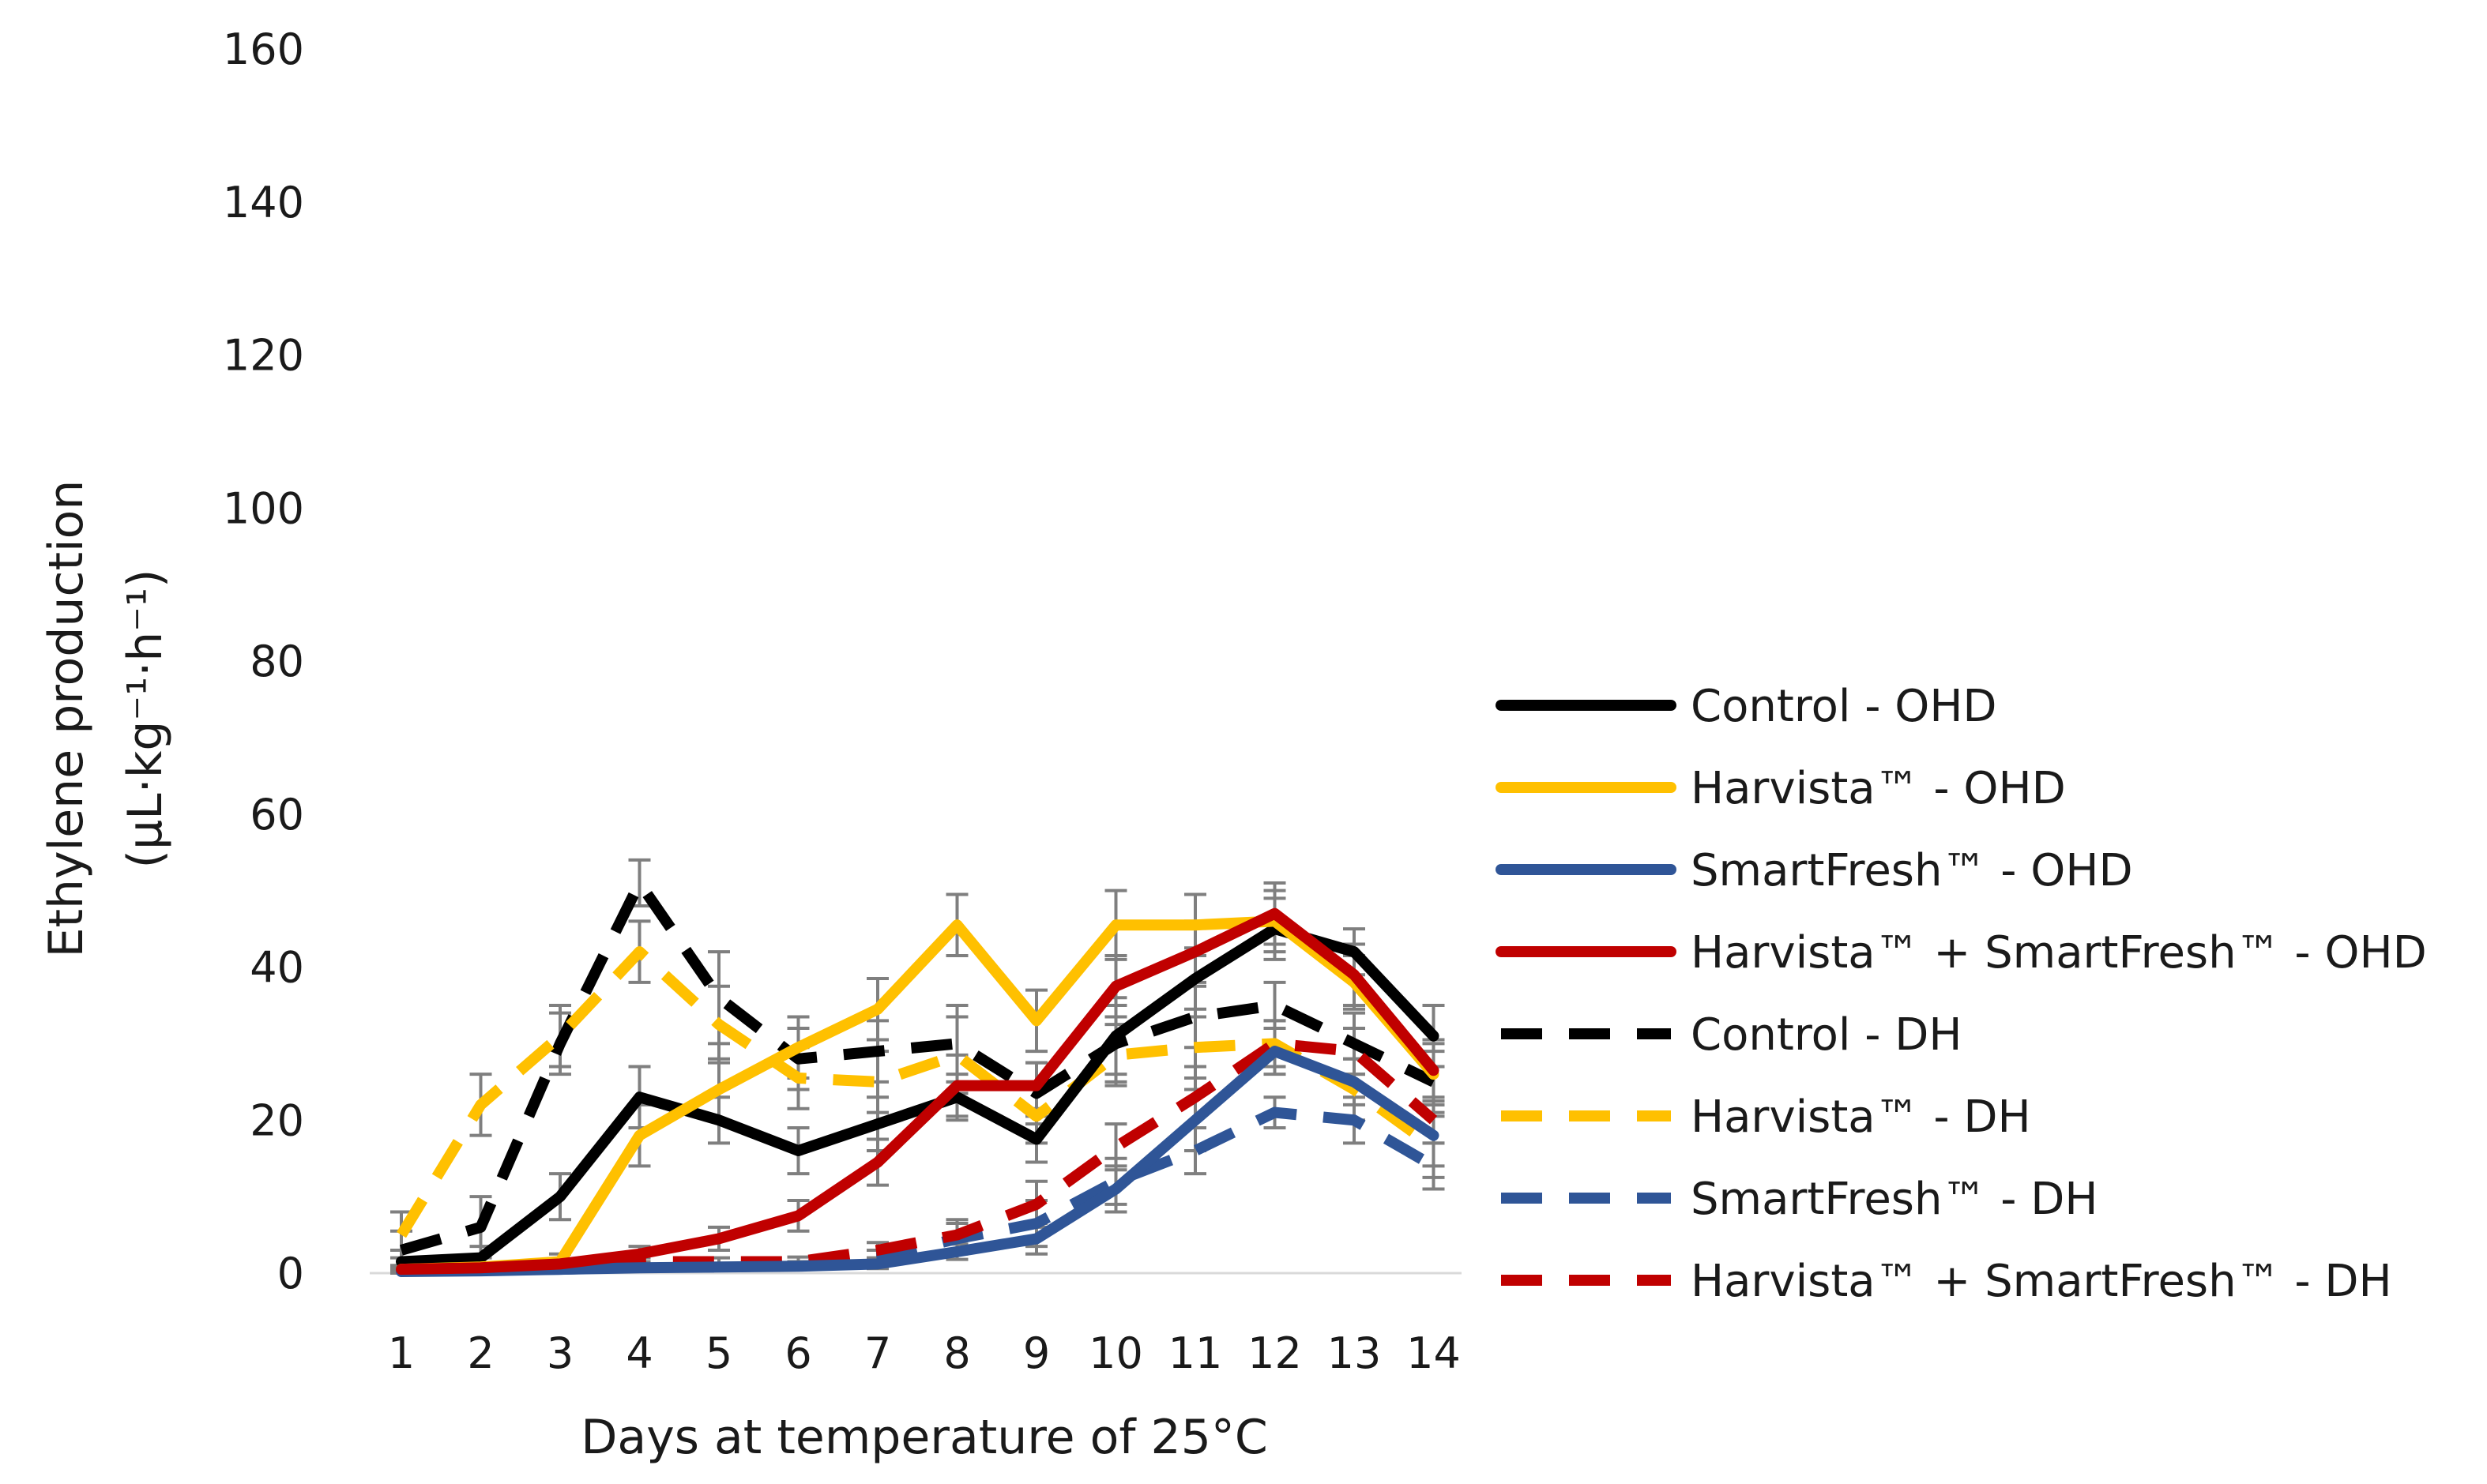 The image size is (2487, 1484). What do you see at coordinates (263, 49) in the screenshot?
I see `y-tick-label: 160` at bounding box center [263, 49].